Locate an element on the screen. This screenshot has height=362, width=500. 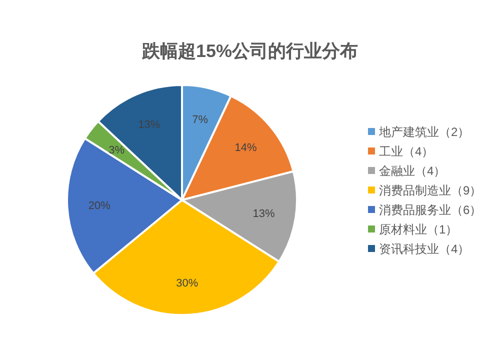
data-label: 30% is located at coordinates (187, 284).